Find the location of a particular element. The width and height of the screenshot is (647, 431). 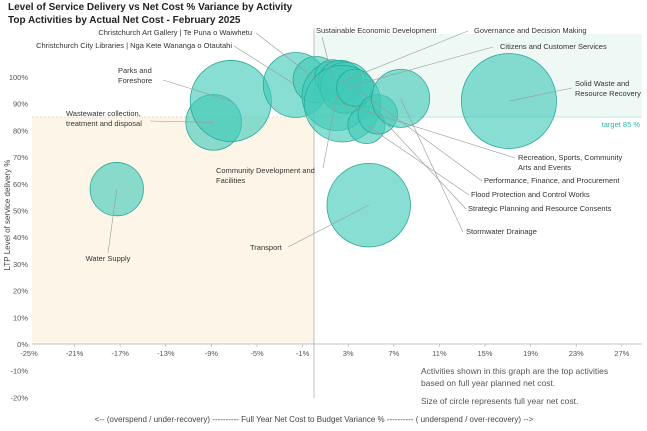

bubble-label: Recreation, Sports, Community is located at coordinates (570, 157).